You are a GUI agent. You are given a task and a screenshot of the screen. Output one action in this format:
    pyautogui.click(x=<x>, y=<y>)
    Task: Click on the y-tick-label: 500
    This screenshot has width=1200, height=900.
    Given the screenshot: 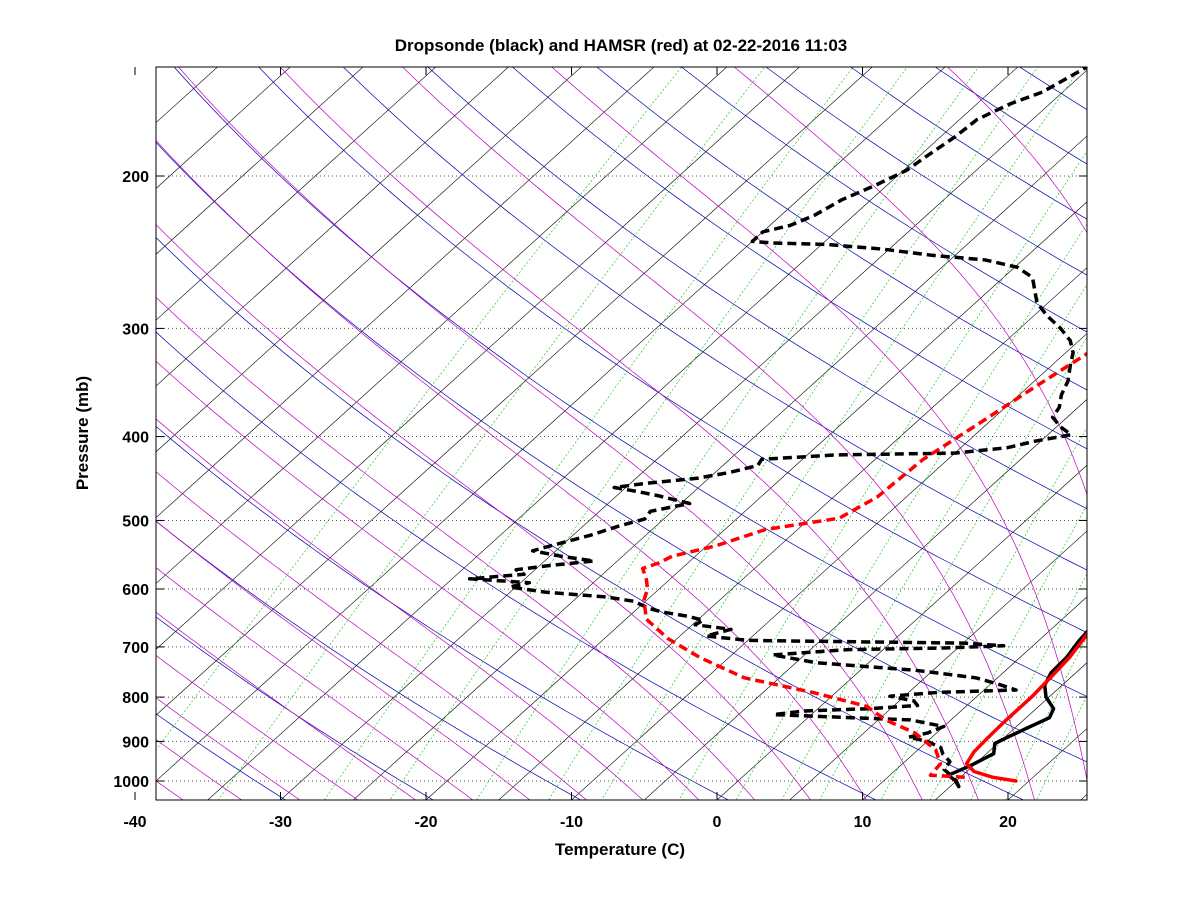 What is the action you would take?
    pyautogui.click(x=135, y=521)
    